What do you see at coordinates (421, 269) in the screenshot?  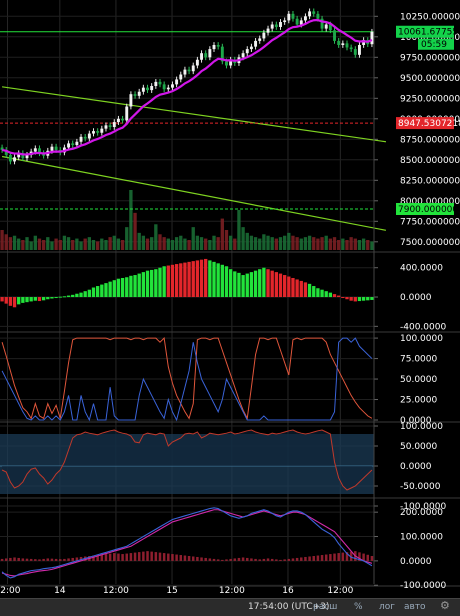 I see `y-tick-label: 400.0000` at bounding box center [421, 269].